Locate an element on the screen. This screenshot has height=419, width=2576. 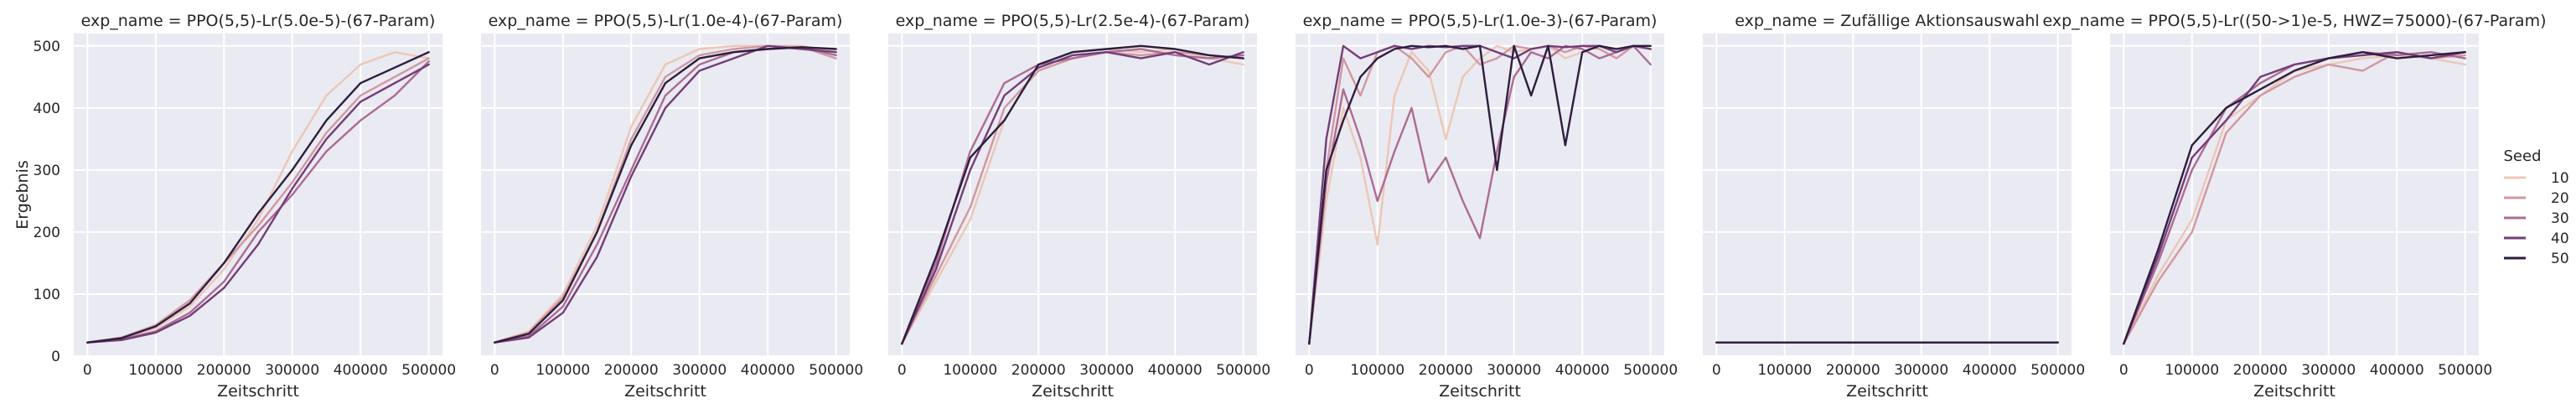
y-tick-label: 200 is located at coordinates (47, 233).